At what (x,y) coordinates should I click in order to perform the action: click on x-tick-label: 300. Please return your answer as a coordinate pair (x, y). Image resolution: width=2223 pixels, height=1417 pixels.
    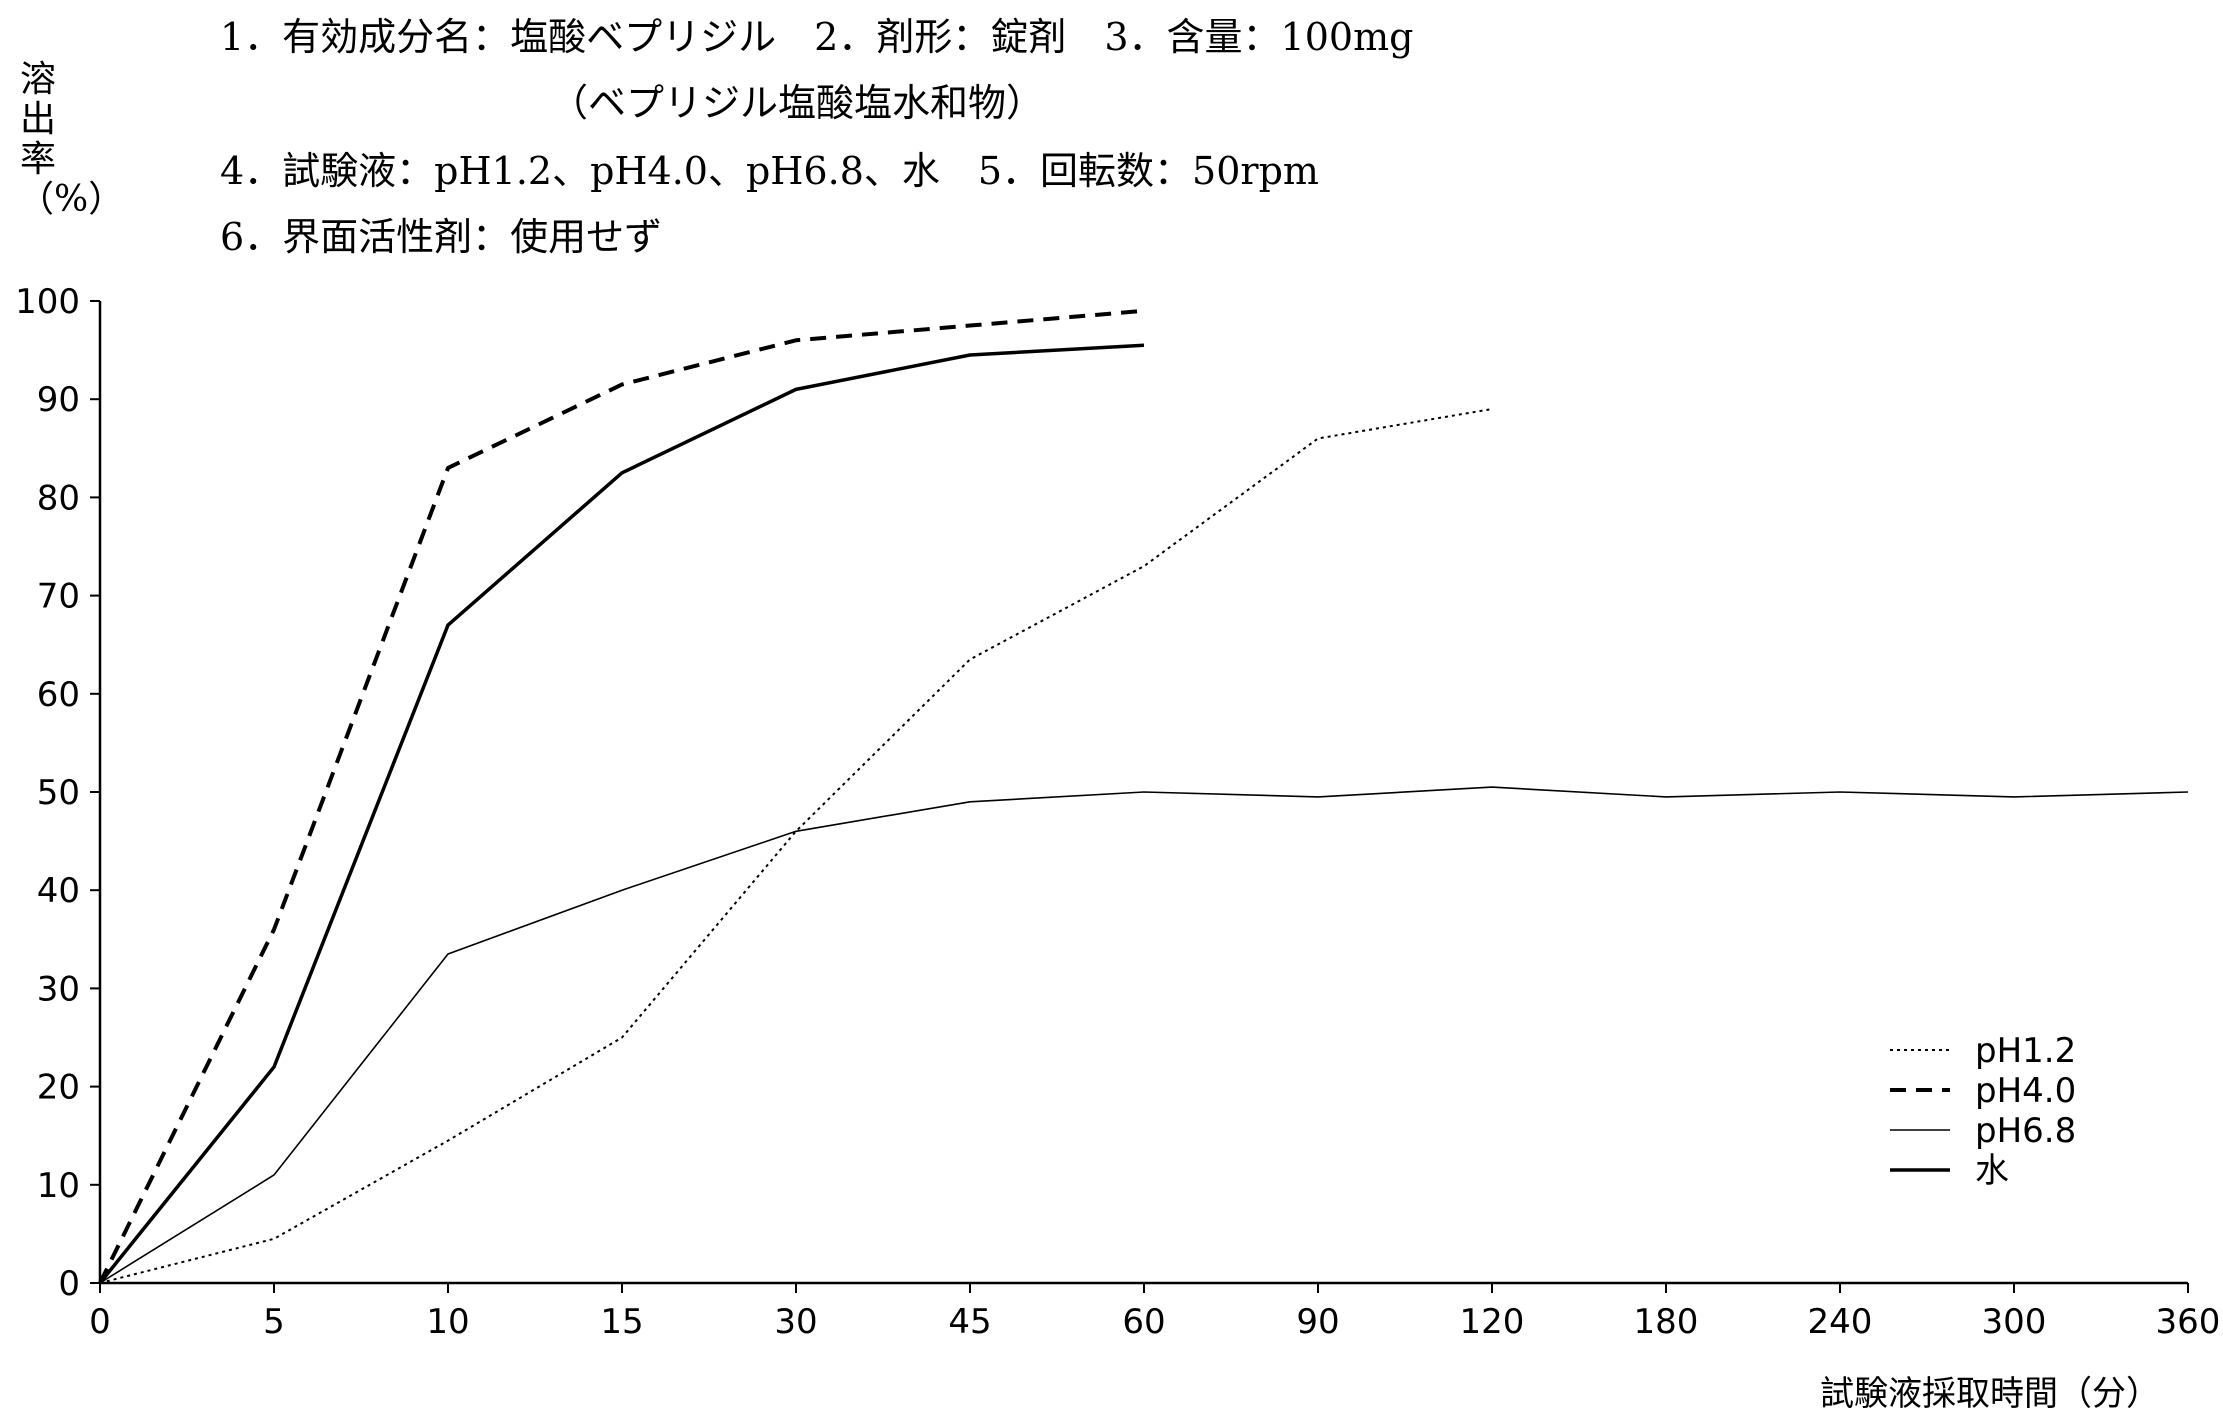
    Looking at the image, I should click on (2014, 1322).